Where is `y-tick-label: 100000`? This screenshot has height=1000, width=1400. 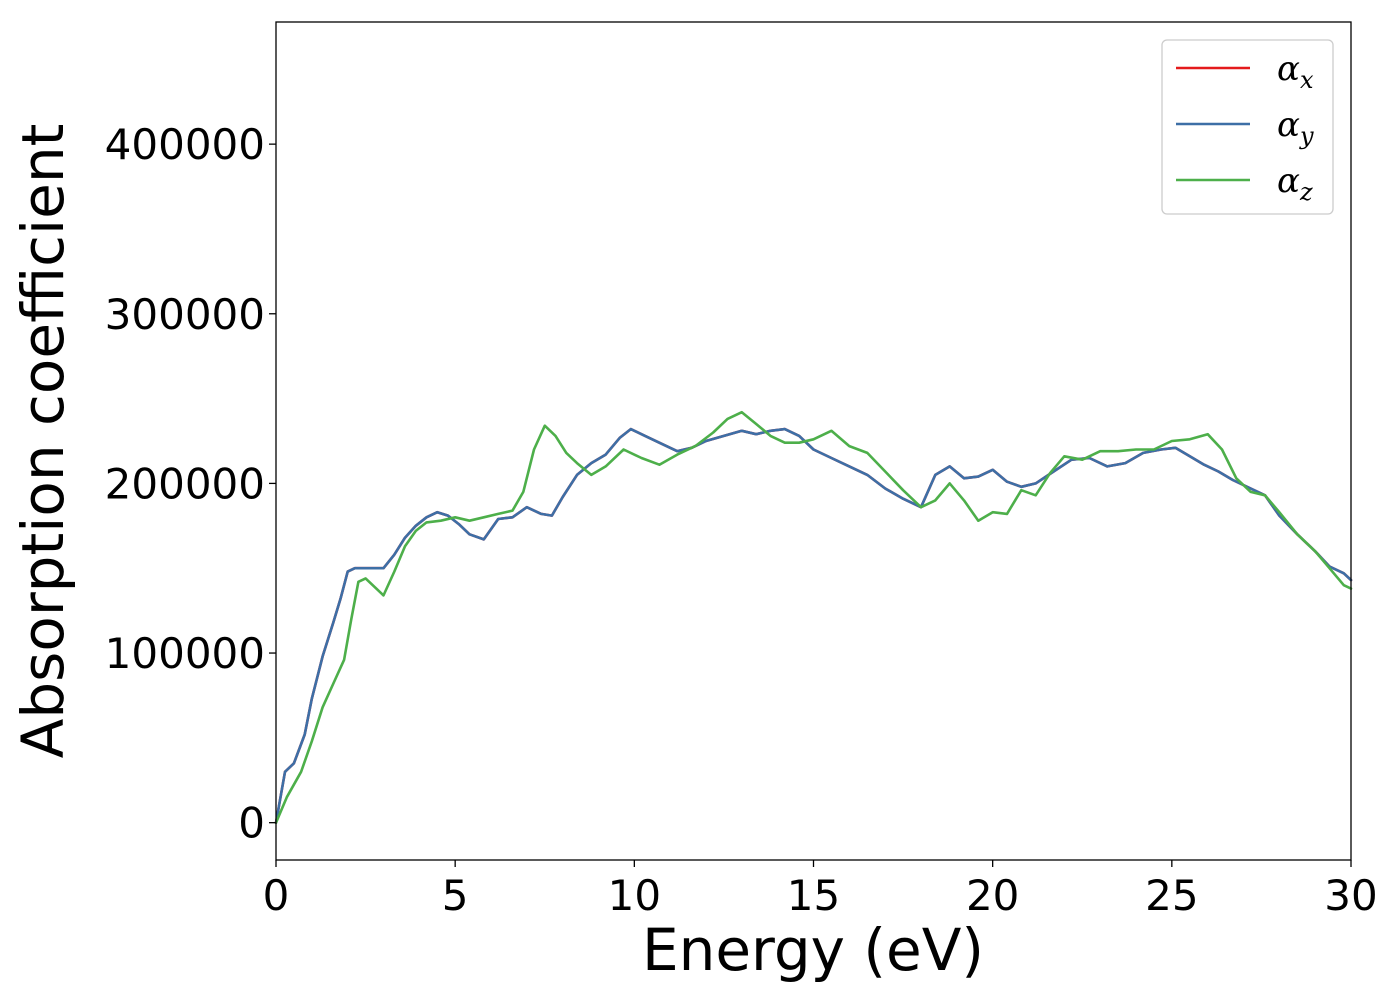
y-tick-label: 100000 is located at coordinates (185, 653).